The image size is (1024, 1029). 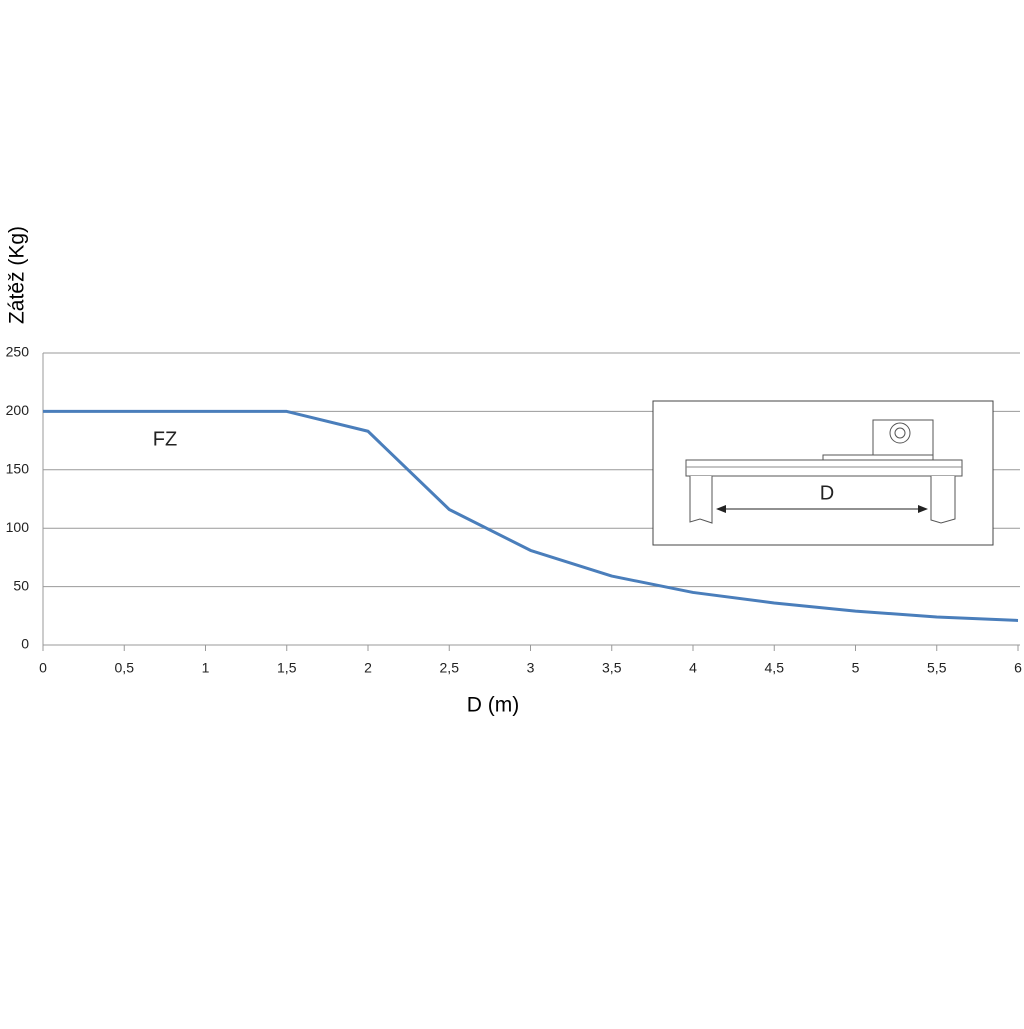 I want to click on inset-diagram: D, so click(x=823, y=473).